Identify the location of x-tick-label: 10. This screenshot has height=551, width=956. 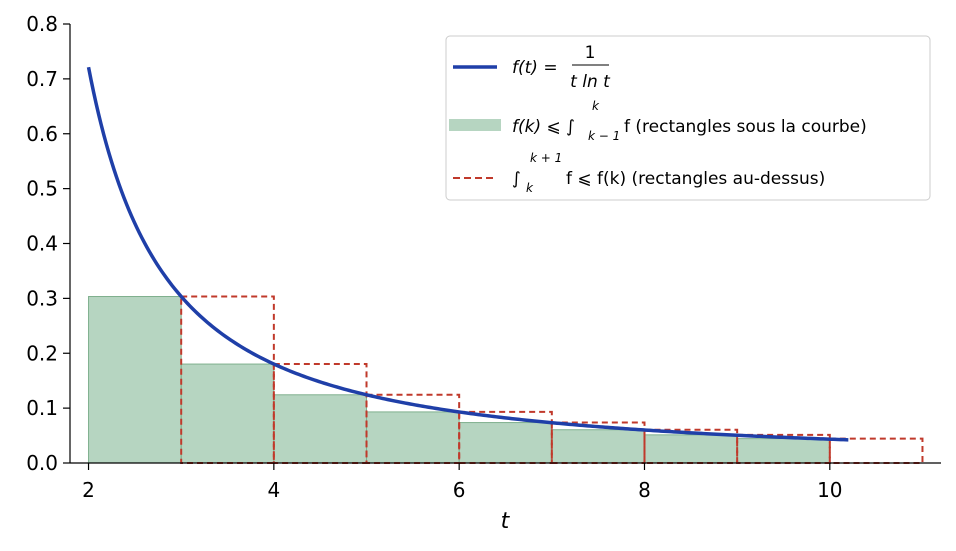
(829, 490).